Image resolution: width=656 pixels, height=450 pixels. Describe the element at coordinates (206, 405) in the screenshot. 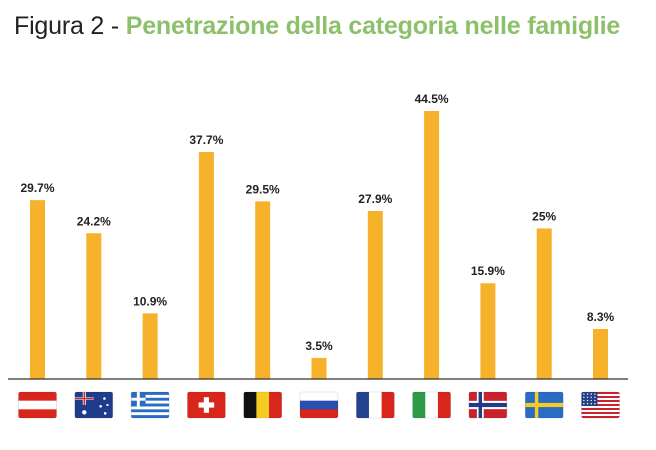

I see `switzerland-flag-icon` at that location.